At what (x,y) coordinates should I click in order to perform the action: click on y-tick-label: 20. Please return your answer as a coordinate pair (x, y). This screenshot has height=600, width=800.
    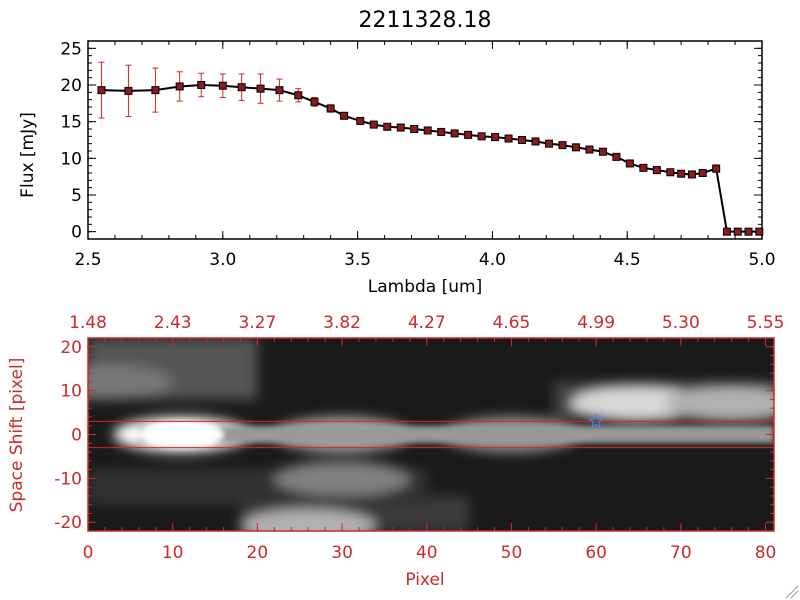
    Looking at the image, I should click on (71, 86).